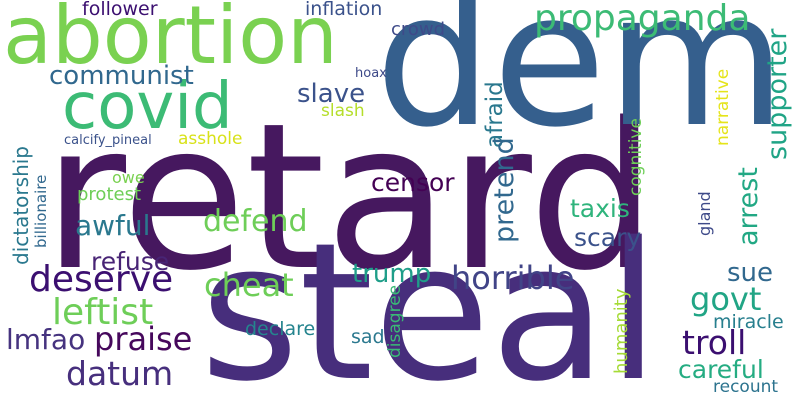 The image size is (800, 400). What do you see at coordinates (777, 94) in the screenshot?
I see `word-supporter: supporter` at bounding box center [777, 94].